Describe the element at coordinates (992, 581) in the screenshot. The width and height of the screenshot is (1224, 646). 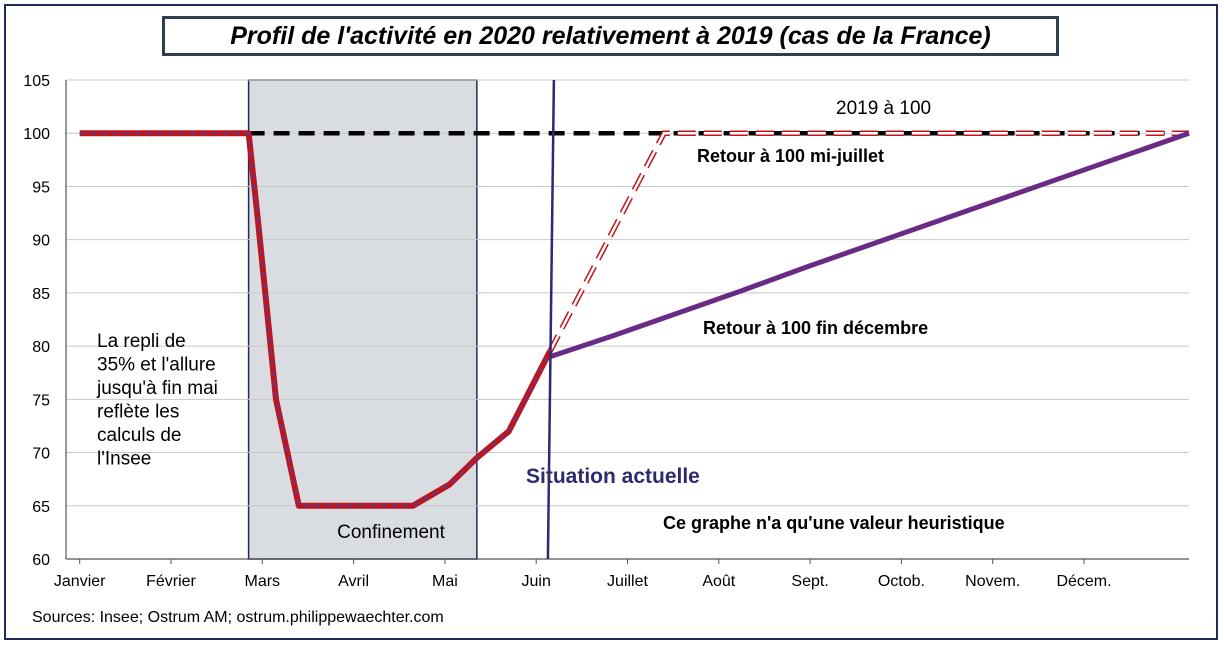
I see `x-tick-label: Novem.` at that location.